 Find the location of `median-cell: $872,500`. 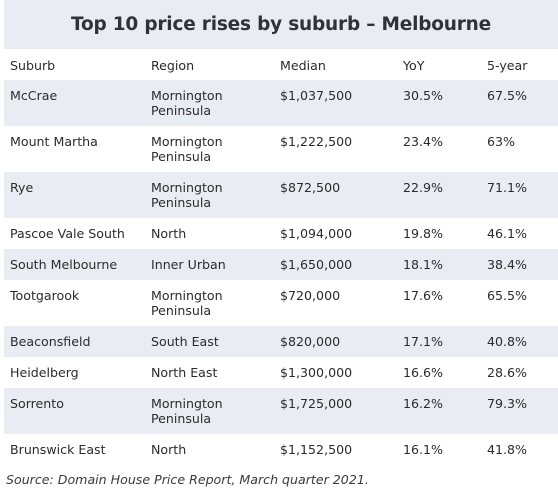

median-cell: $872,500 is located at coordinates (310, 187).